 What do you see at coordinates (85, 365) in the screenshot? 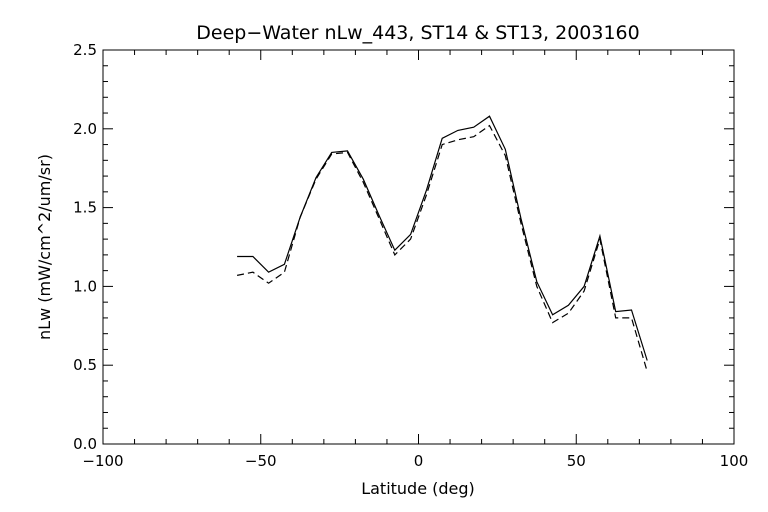
I see `y-tick-label: 0.5` at bounding box center [85, 365].